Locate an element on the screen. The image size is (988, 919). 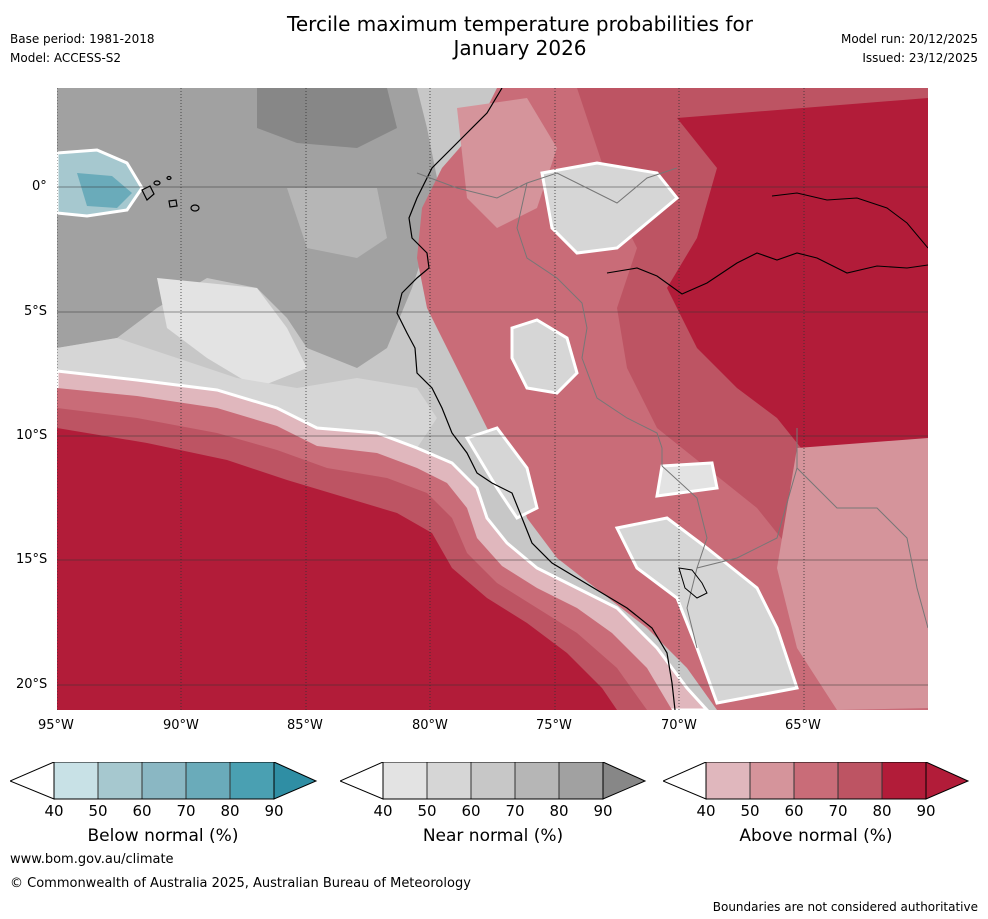
colorbar-below-tick: 50 is located at coordinates (98, 811).